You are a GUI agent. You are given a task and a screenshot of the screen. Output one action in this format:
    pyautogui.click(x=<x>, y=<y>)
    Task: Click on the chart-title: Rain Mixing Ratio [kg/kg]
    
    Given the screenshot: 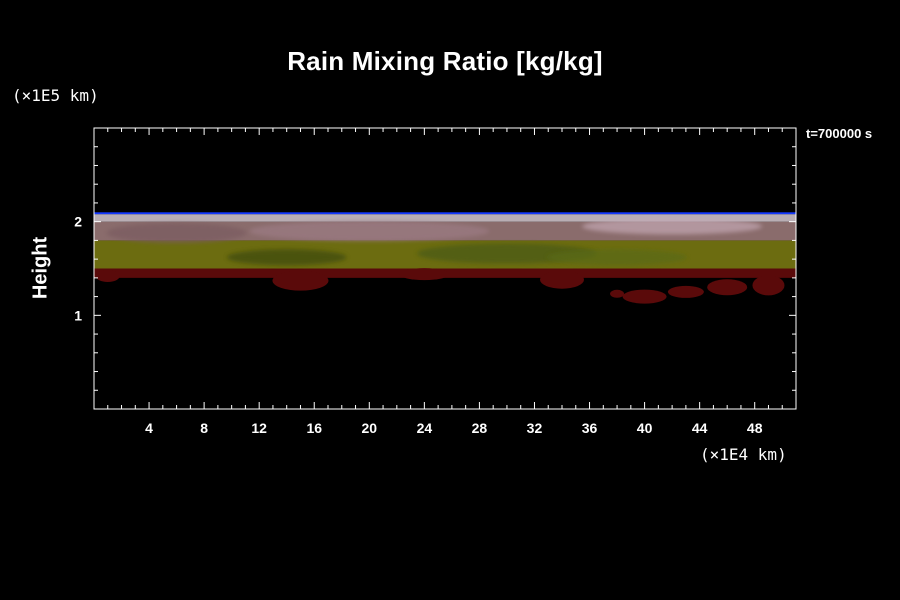 What is the action you would take?
    pyautogui.click(x=445, y=61)
    